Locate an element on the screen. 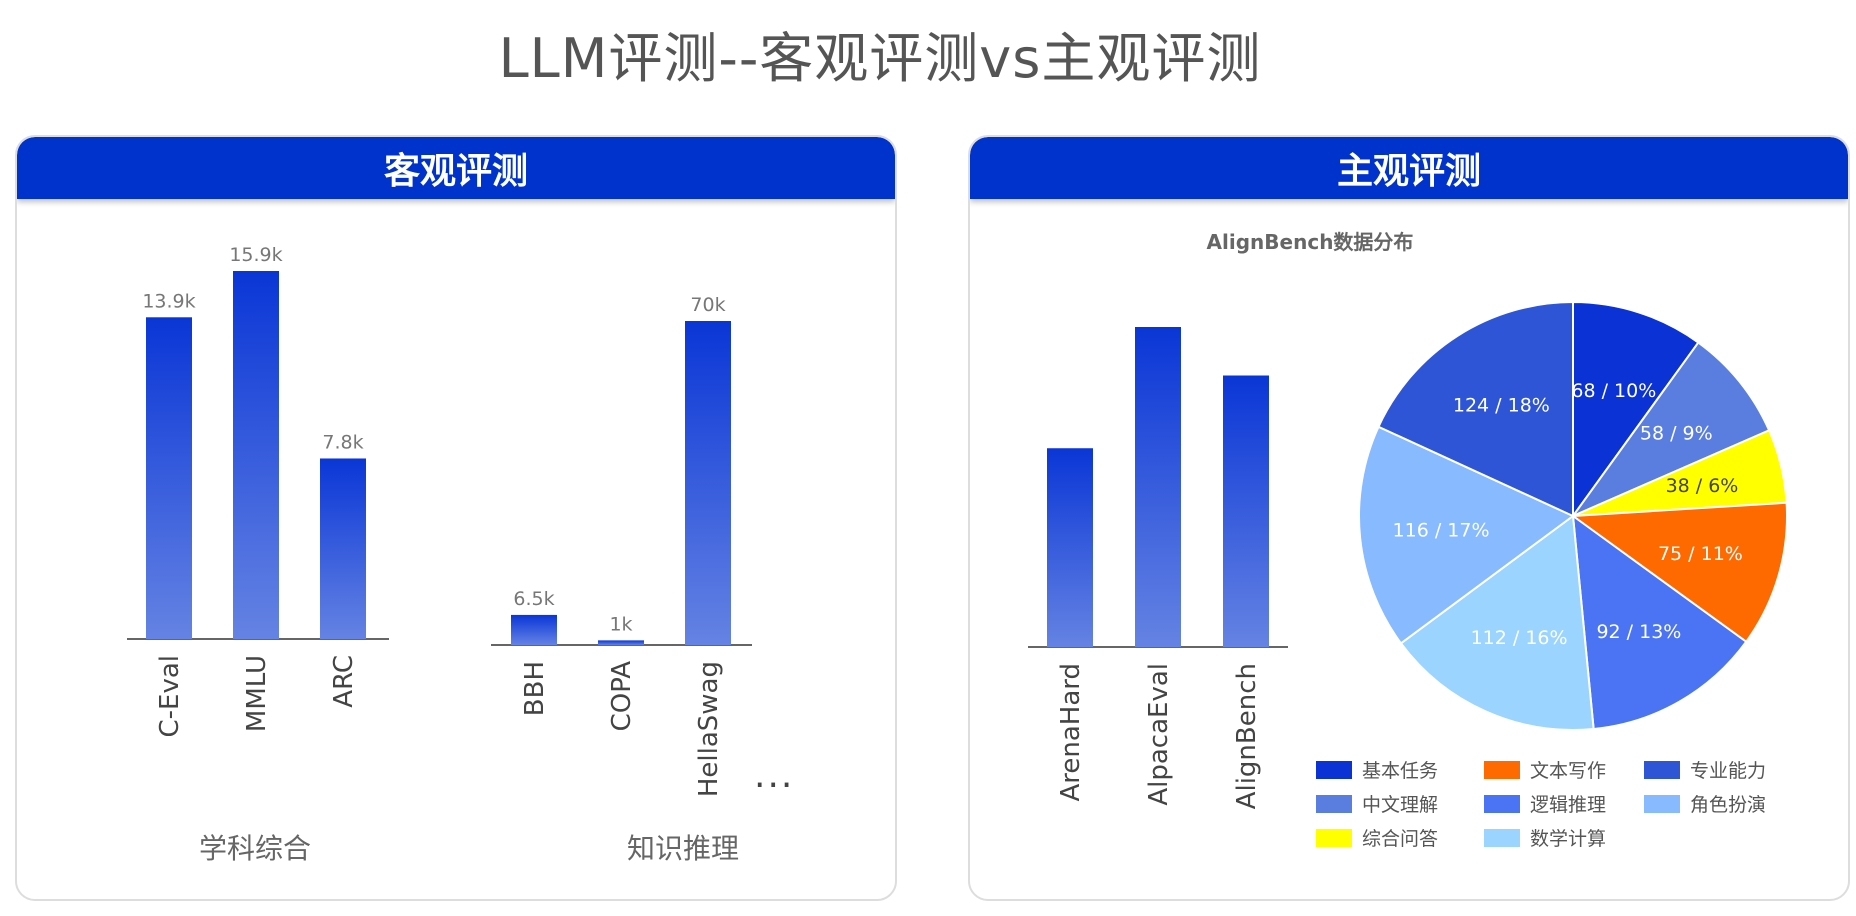 The image size is (1856, 916). legend-label-文本写作: 文本写作 is located at coordinates (1568, 771).